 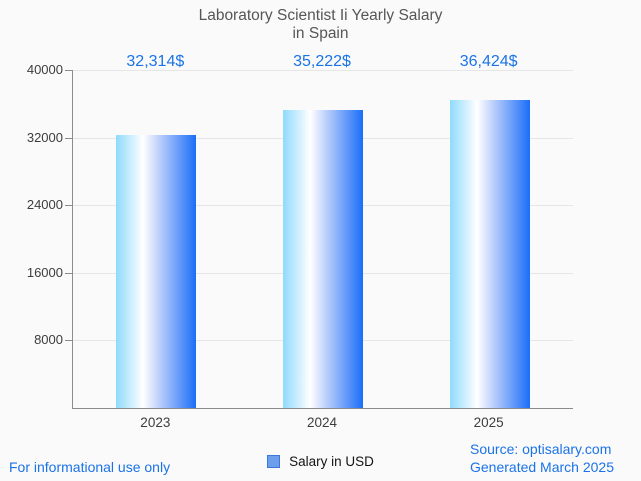 I want to click on chart-title-line1: Laboratory Scientist Ii Yearly Salary, so click(x=320, y=15).